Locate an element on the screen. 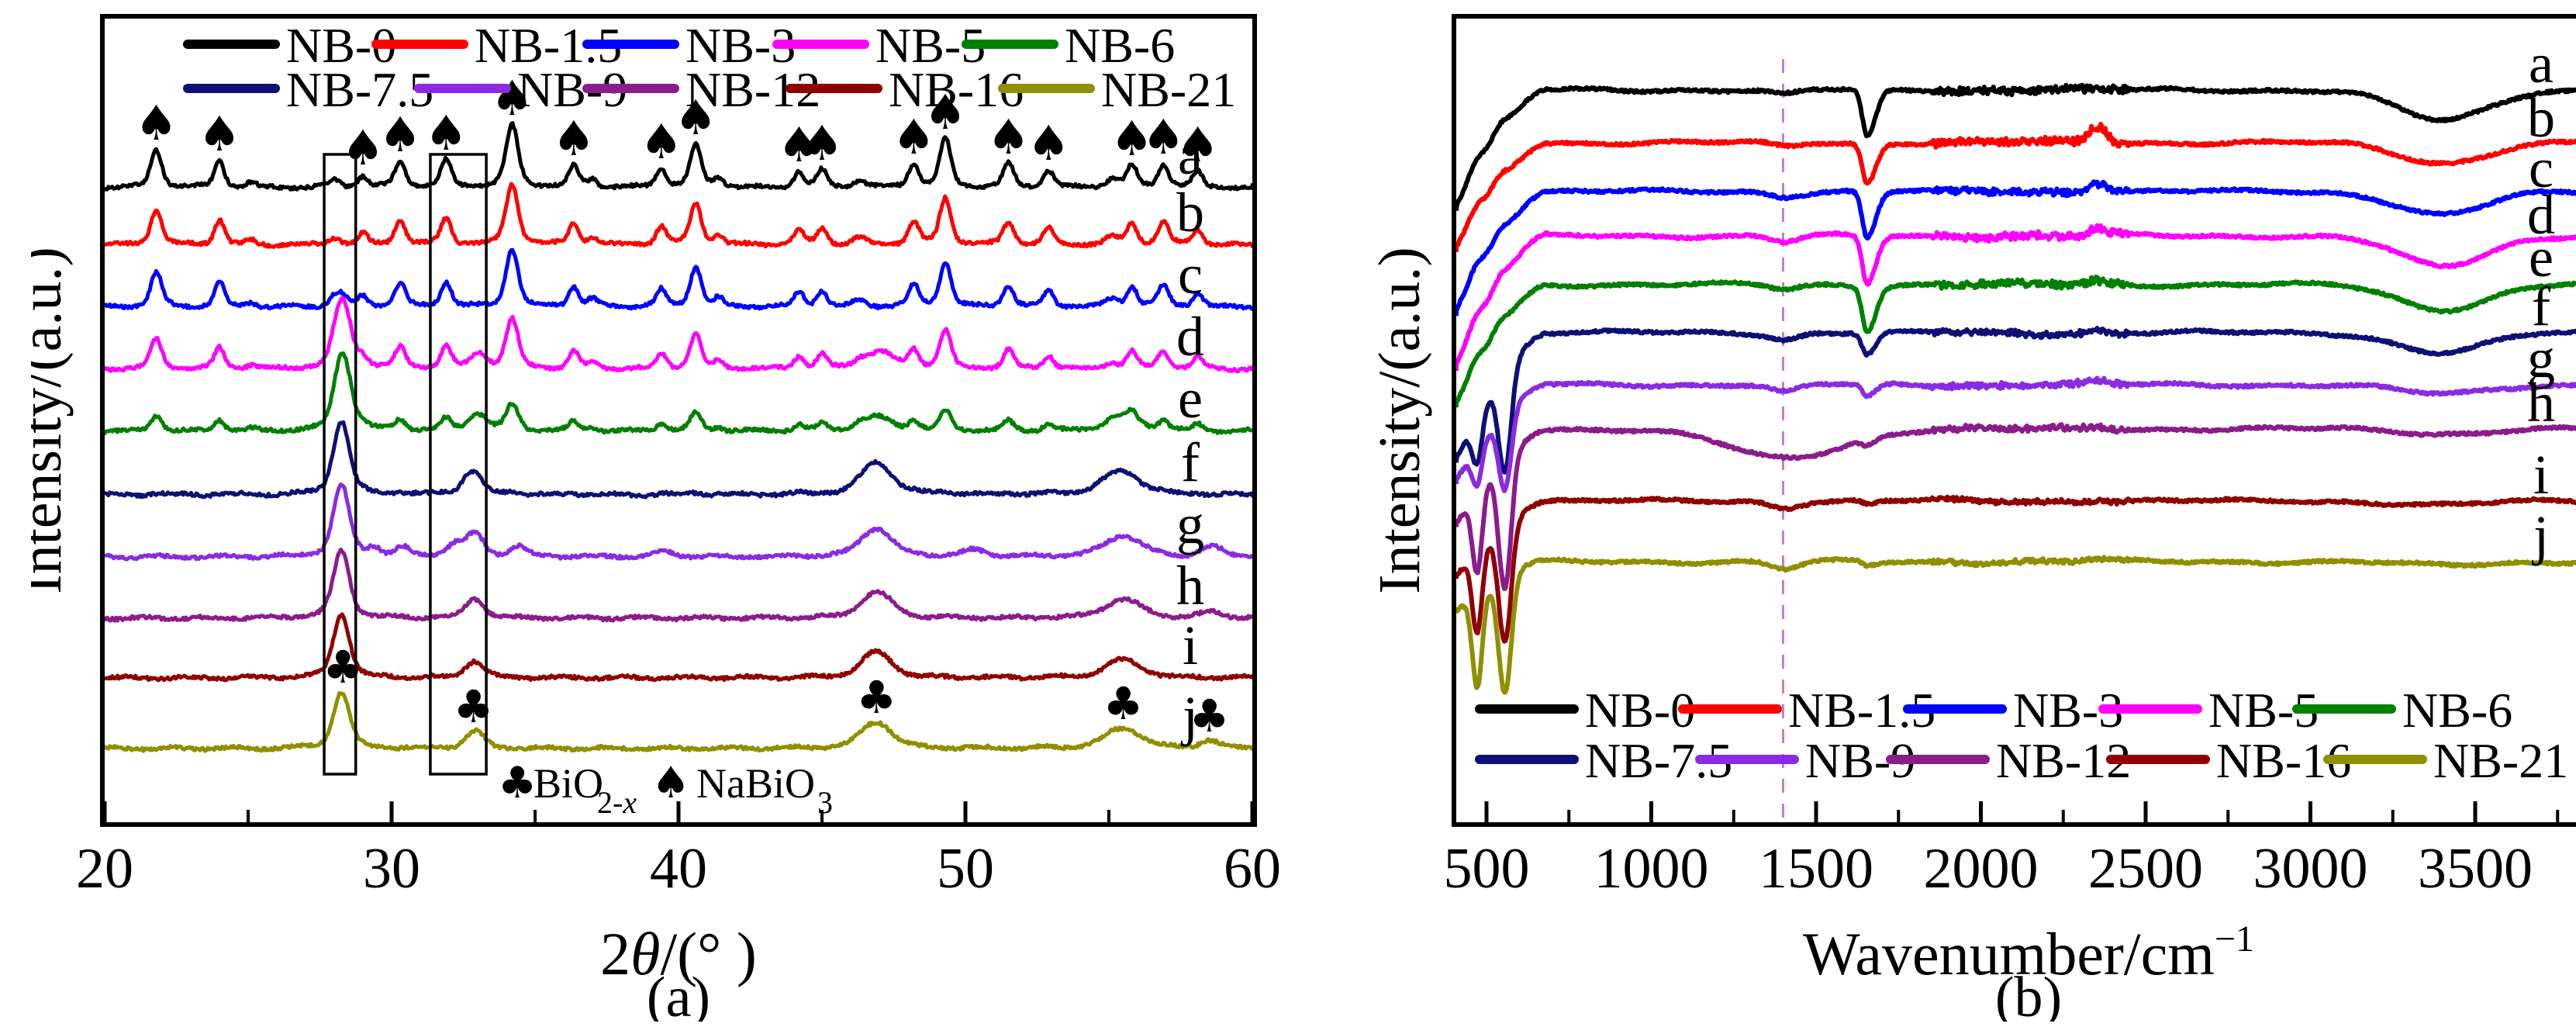 This screenshot has height=1034, width=2576. legend-item-b-NB-6: NB-6 is located at coordinates (2402, 710).